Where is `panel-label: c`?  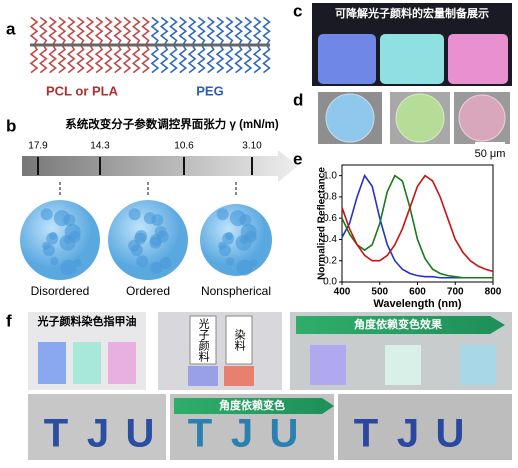 panel-label: c is located at coordinates (297, 10).